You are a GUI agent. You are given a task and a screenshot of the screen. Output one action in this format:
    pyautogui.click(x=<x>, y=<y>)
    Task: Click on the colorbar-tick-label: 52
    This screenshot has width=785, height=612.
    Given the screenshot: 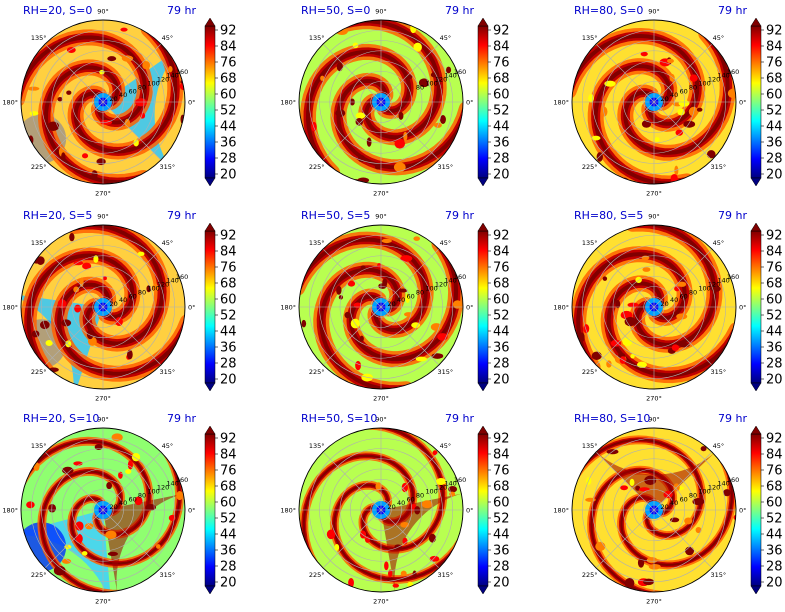 What is the action you would take?
    pyautogui.click(x=501, y=316)
    